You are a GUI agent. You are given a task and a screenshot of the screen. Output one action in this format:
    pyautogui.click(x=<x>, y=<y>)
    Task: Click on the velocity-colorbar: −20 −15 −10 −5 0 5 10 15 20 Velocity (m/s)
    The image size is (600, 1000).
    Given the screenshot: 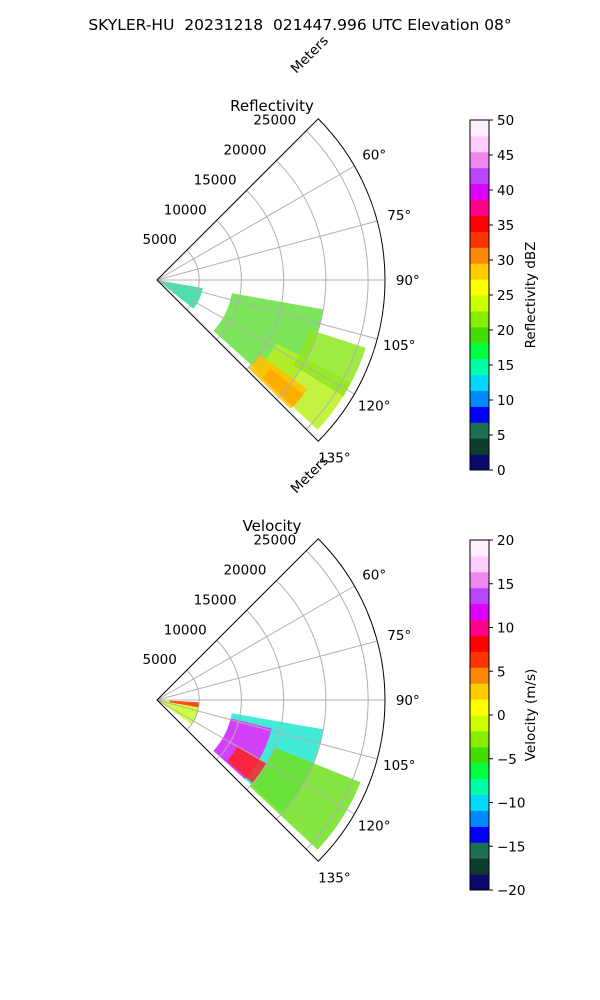 What is the action you would take?
    pyautogui.click(x=504, y=716)
    